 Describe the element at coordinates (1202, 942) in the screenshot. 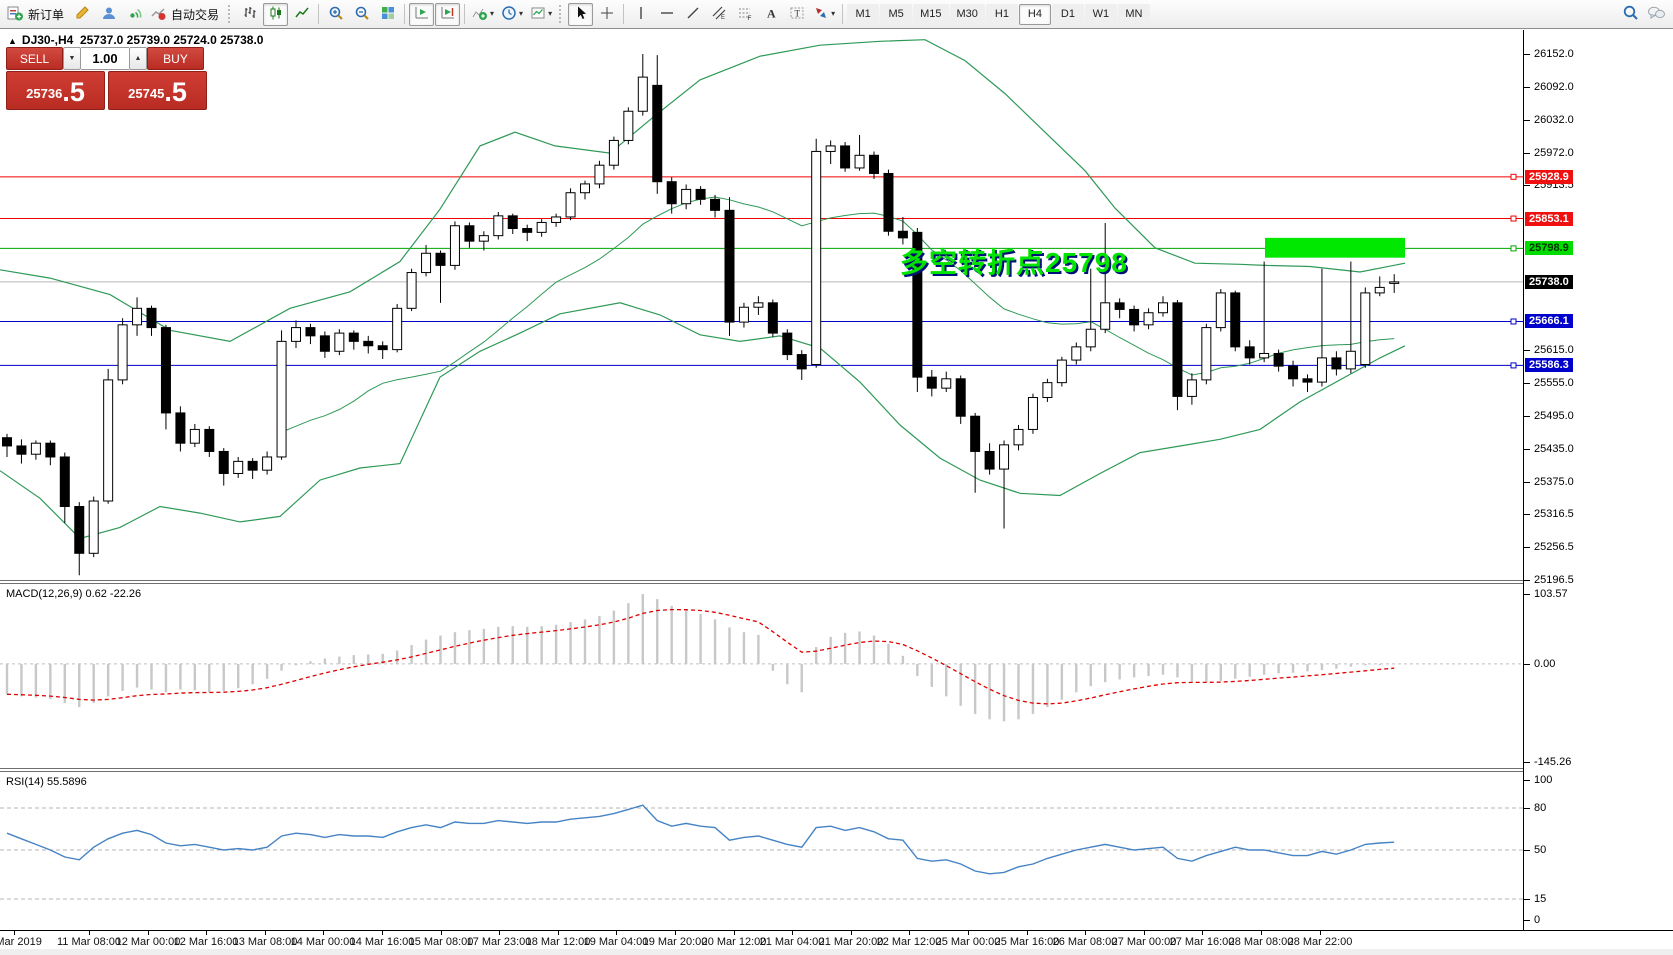

I see `time-label: 27 Mar 16:00` at that location.